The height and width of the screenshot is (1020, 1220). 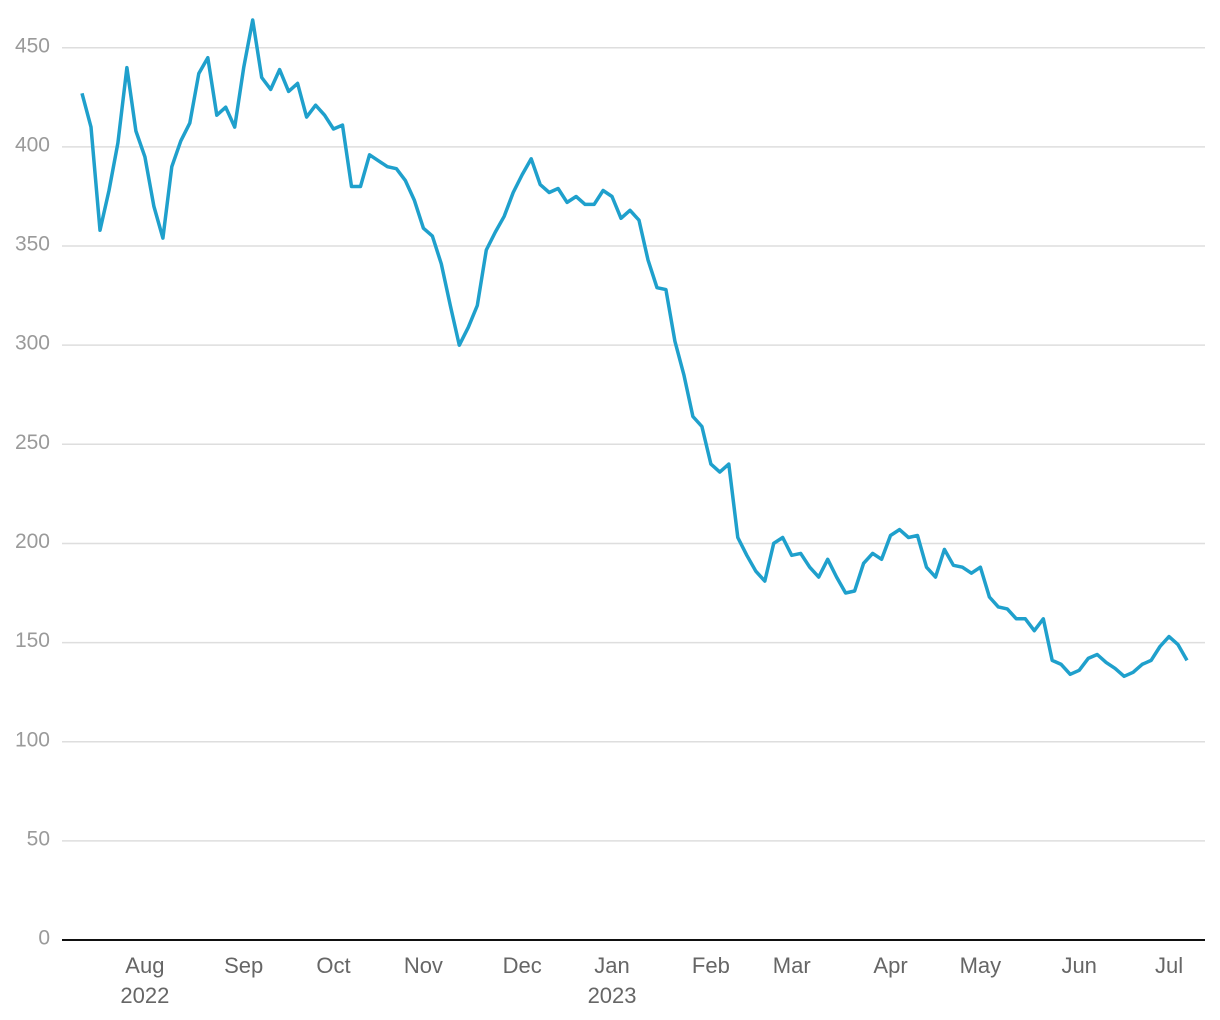 What do you see at coordinates (243, 965) in the screenshot?
I see `x-tick-label: Sep` at bounding box center [243, 965].